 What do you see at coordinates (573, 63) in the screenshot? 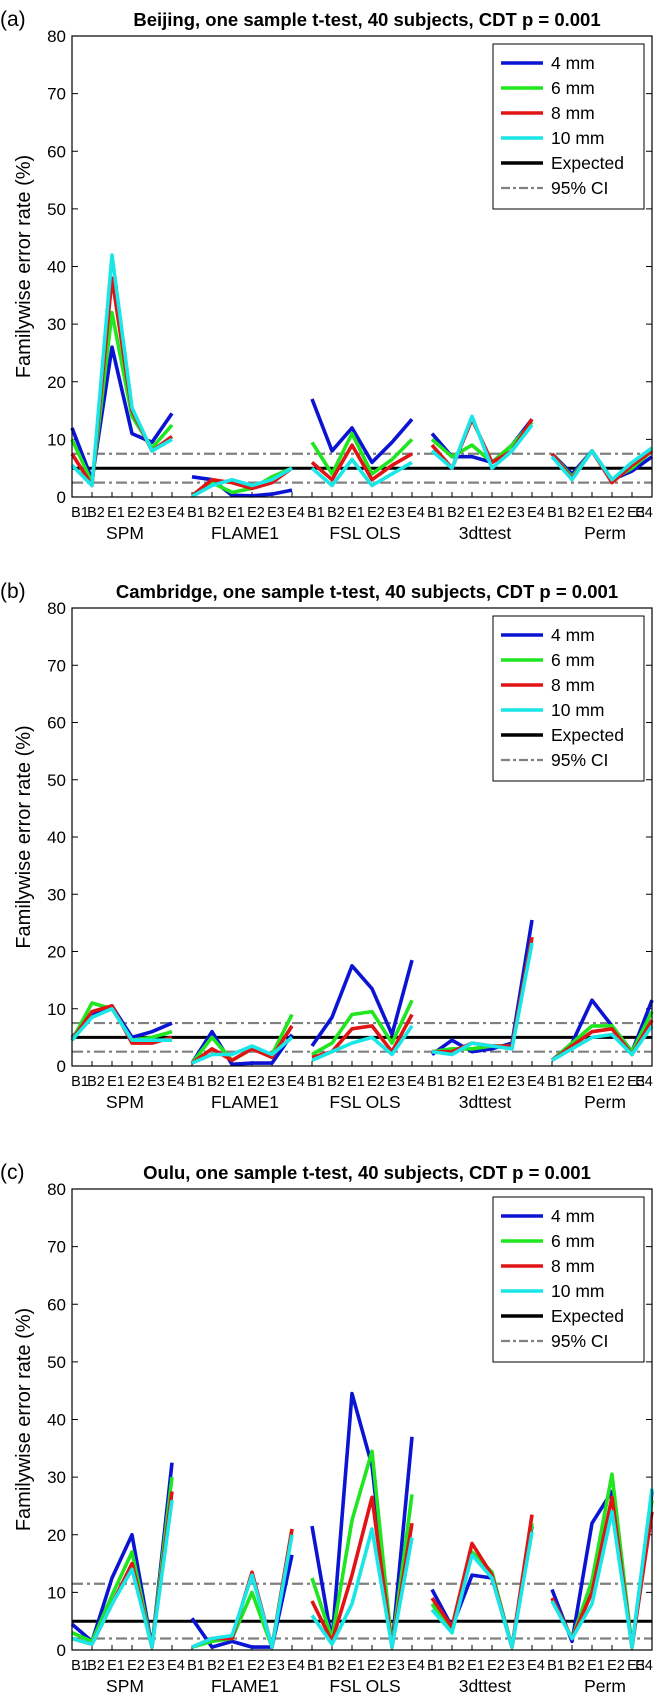
I see `legend-entry: 4 mm` at bounding box center [573, 63].